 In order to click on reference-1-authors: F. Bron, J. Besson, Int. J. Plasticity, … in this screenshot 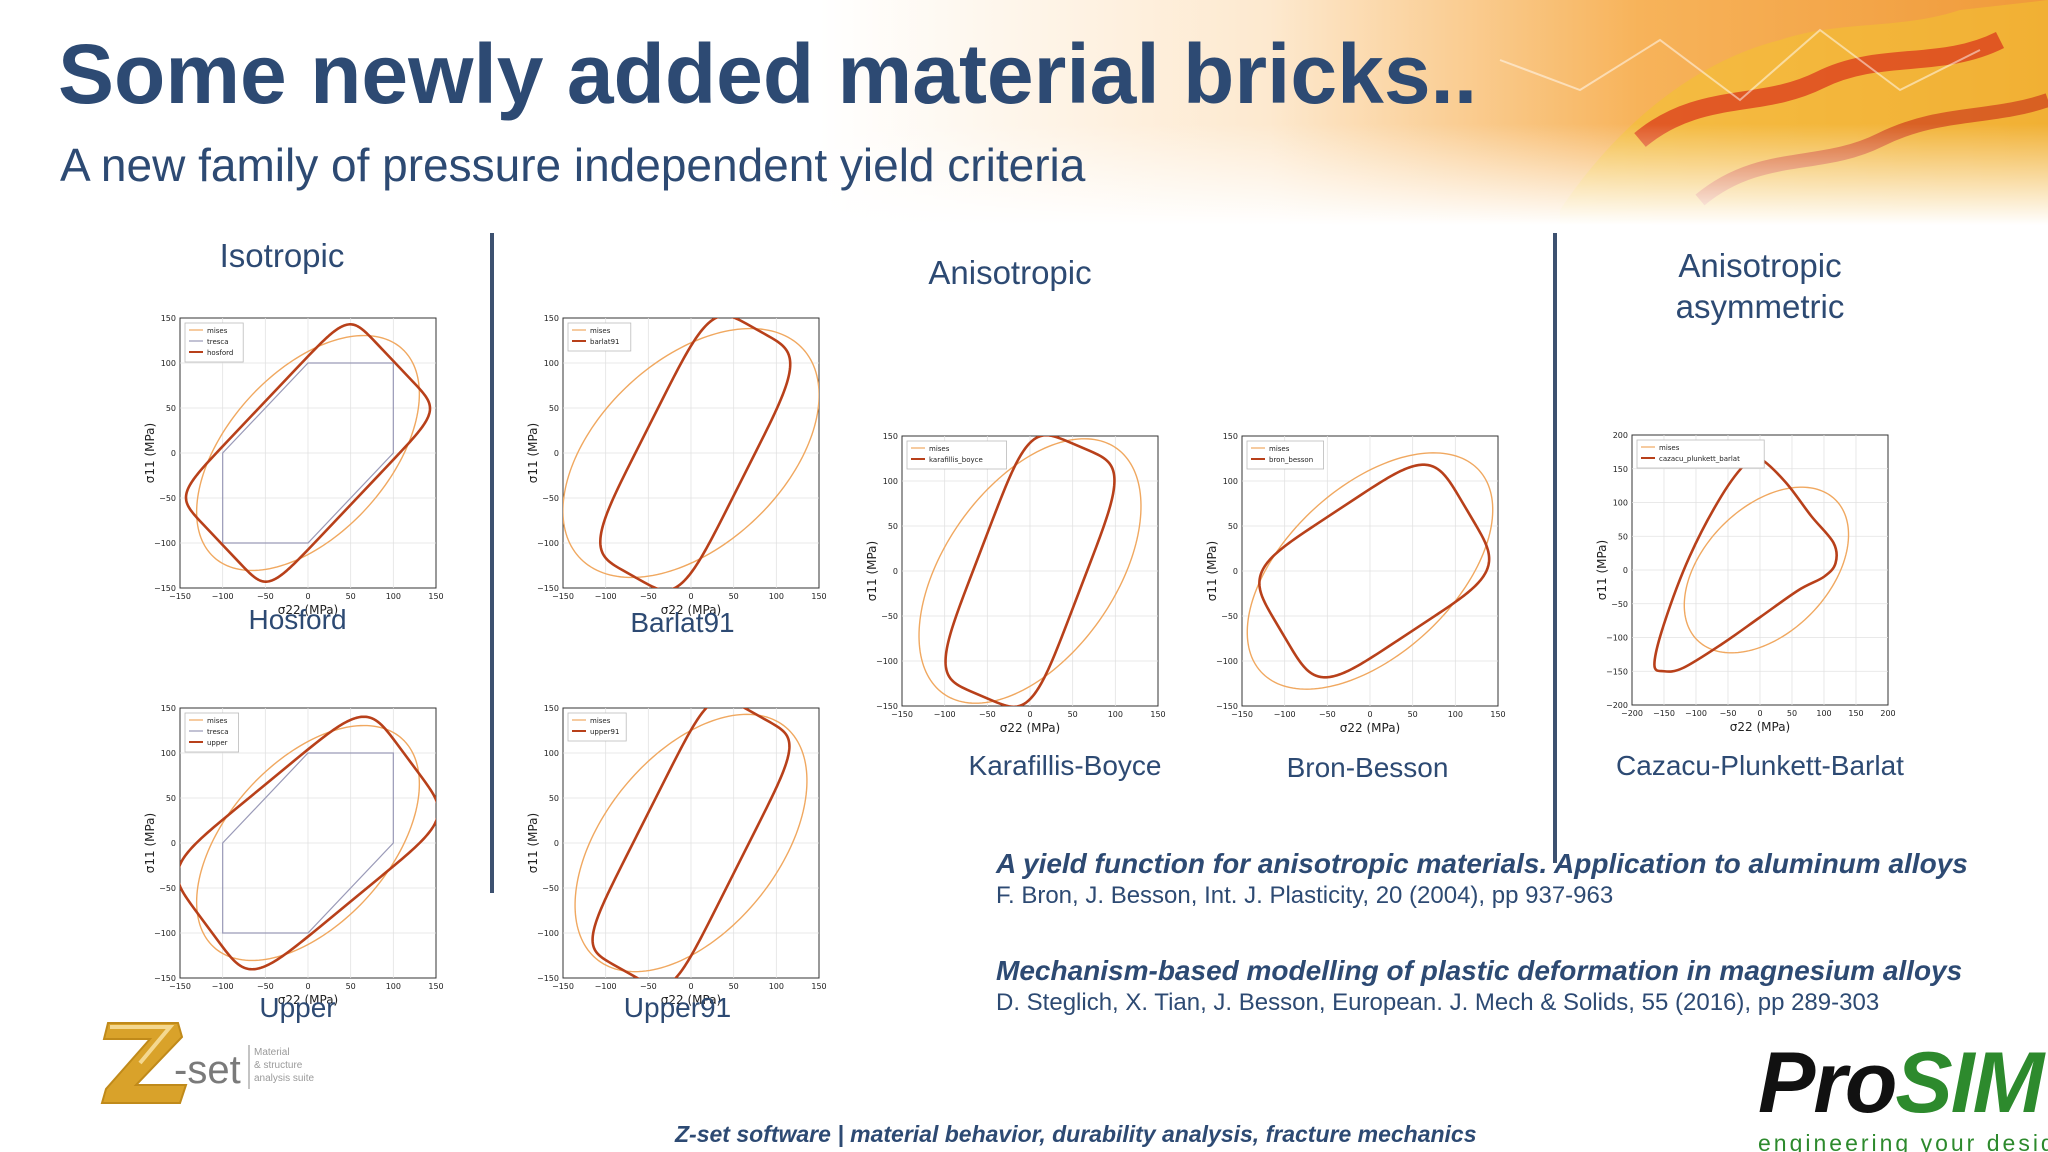, I will do `click(1305, 895)`.